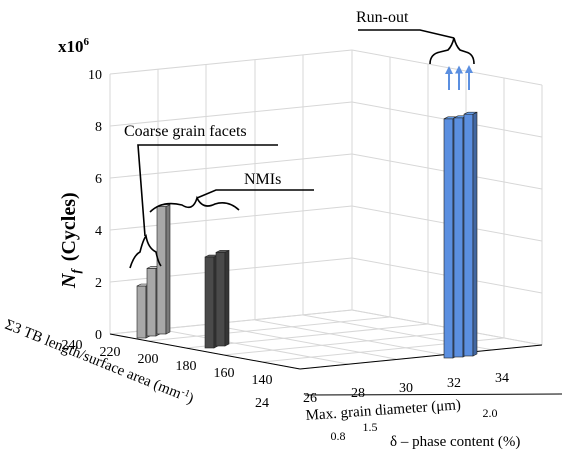 The width and height of the screenshot is (582, 456). I want to click on delta-tick-labels: 0.8 1.5 2.0, so click(414, 424).